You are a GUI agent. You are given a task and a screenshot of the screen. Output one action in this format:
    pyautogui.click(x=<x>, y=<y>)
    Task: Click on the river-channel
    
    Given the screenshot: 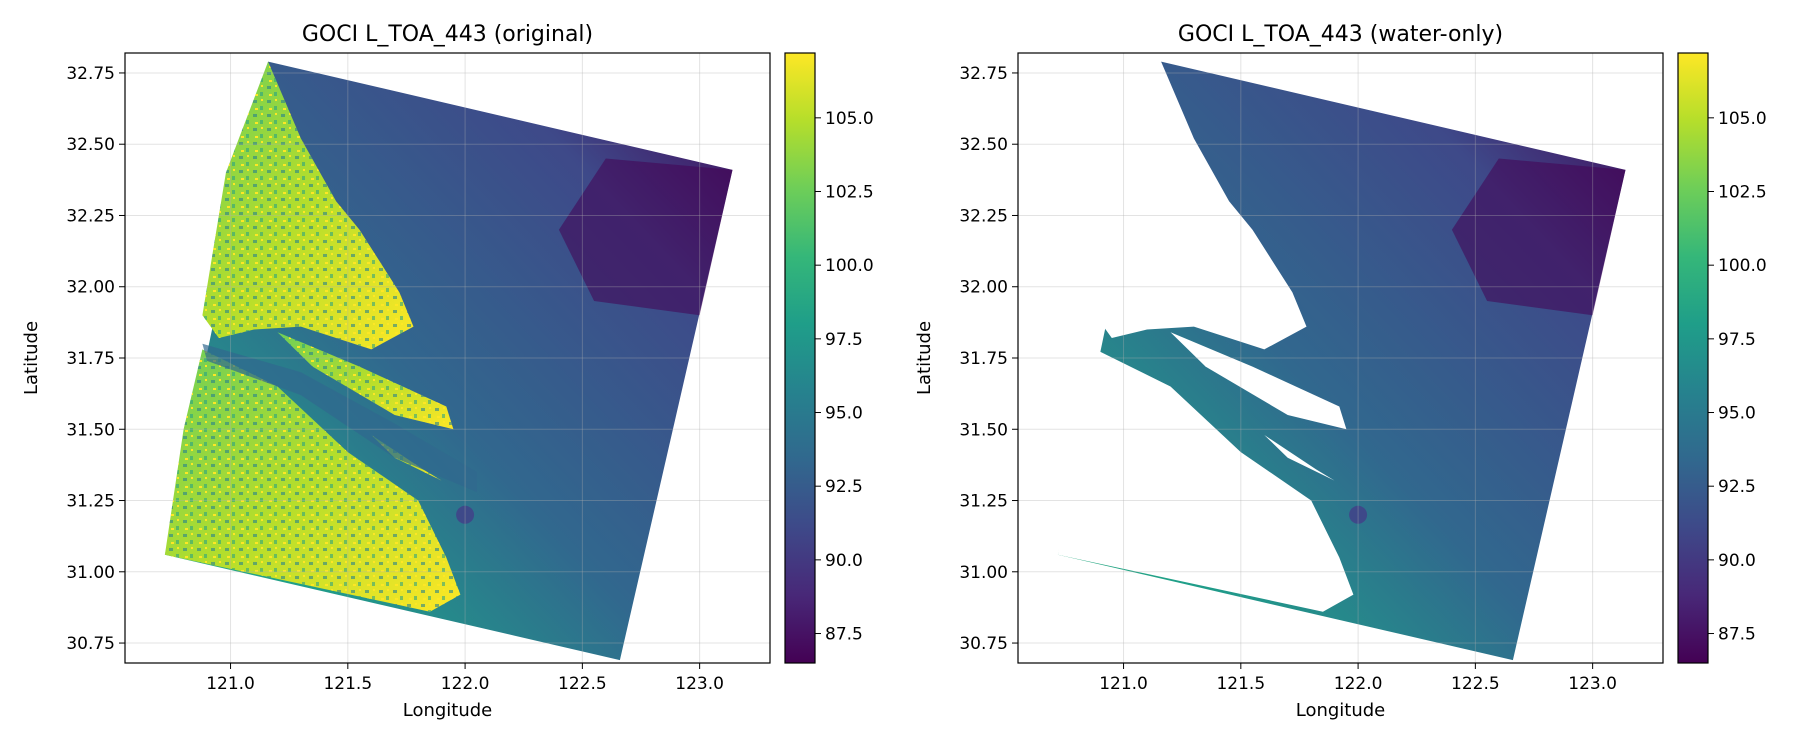 What is the action you would take?
    pyautogui.click(x=339, y=417)
    